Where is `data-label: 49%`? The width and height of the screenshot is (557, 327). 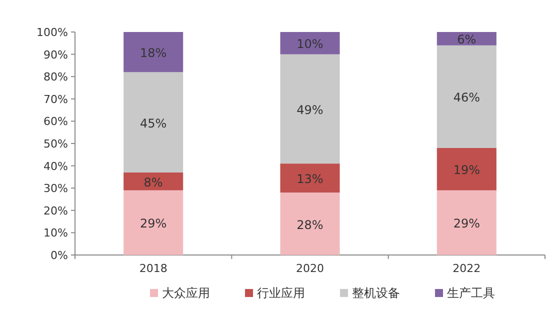
data-label: 49% is located at coordinates (310, 109).